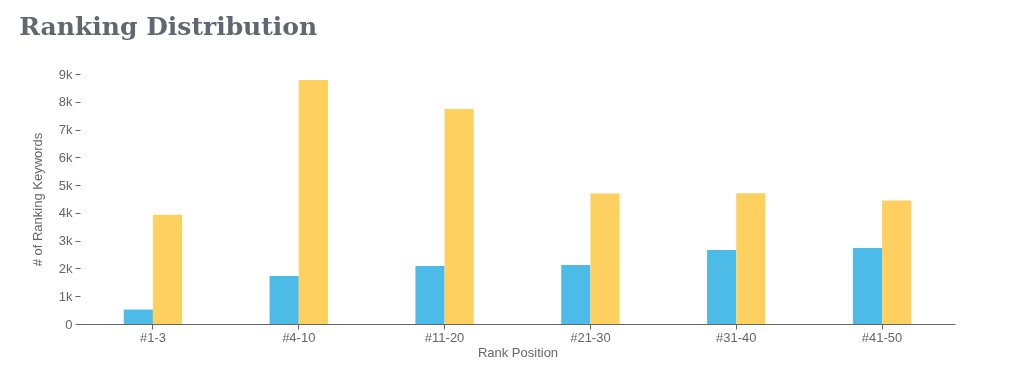  I want to click on y-tick-label: 6k, so click(65, 157).